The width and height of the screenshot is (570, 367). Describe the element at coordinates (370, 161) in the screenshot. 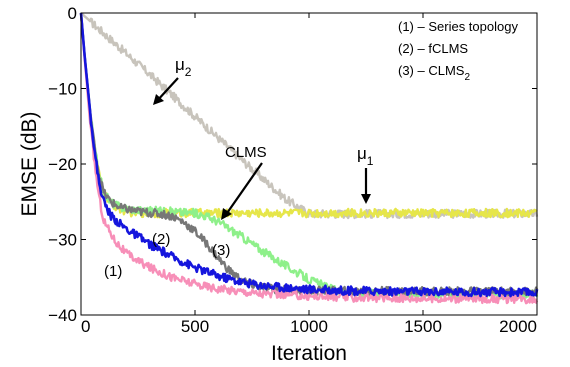

I see `annotation-mu1-subscript: 1` at that location.